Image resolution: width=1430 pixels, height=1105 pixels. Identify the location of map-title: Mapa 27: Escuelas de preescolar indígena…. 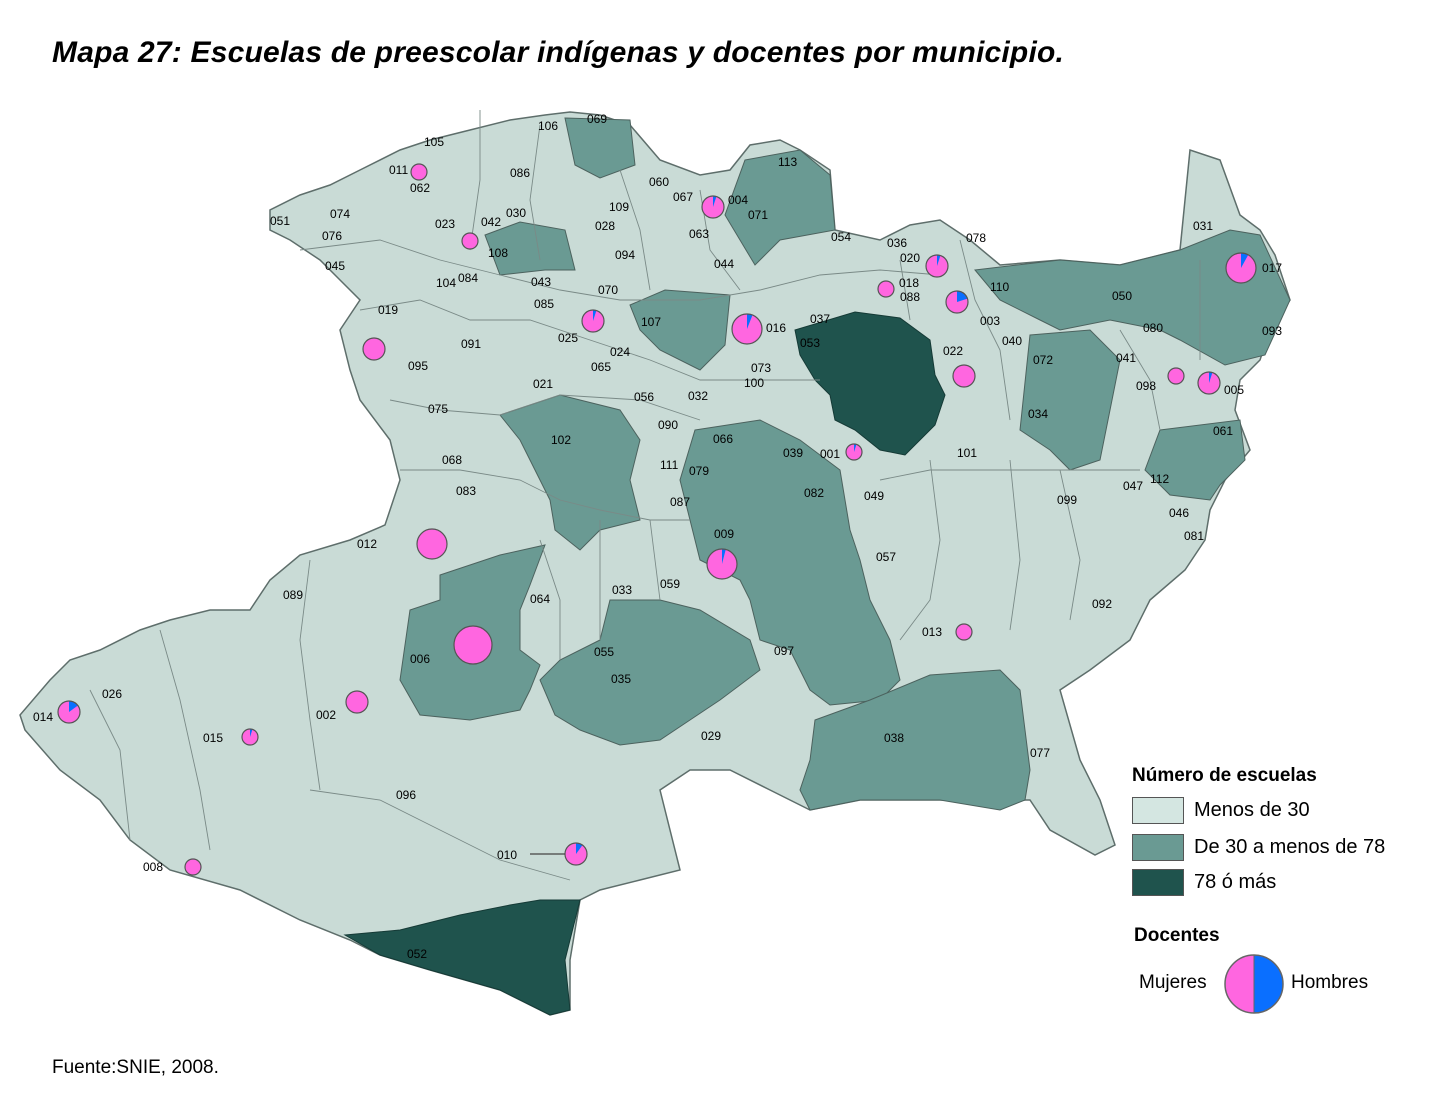
(558, 52).